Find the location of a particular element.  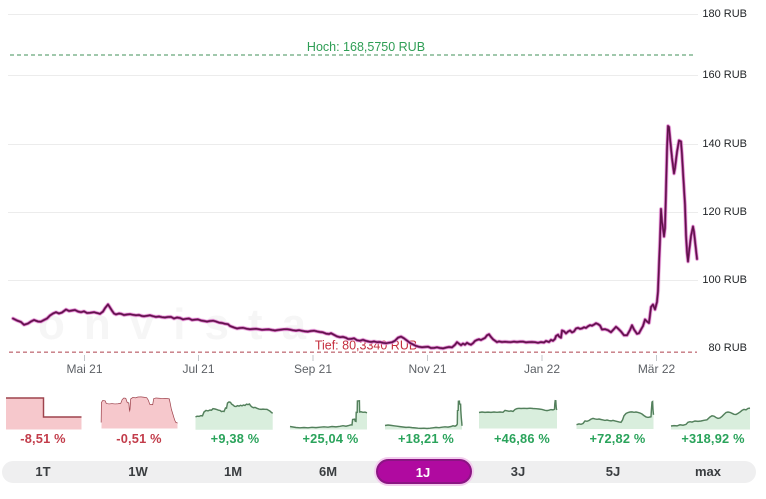

svg-text: onvista is located at coordinates (181, 324).